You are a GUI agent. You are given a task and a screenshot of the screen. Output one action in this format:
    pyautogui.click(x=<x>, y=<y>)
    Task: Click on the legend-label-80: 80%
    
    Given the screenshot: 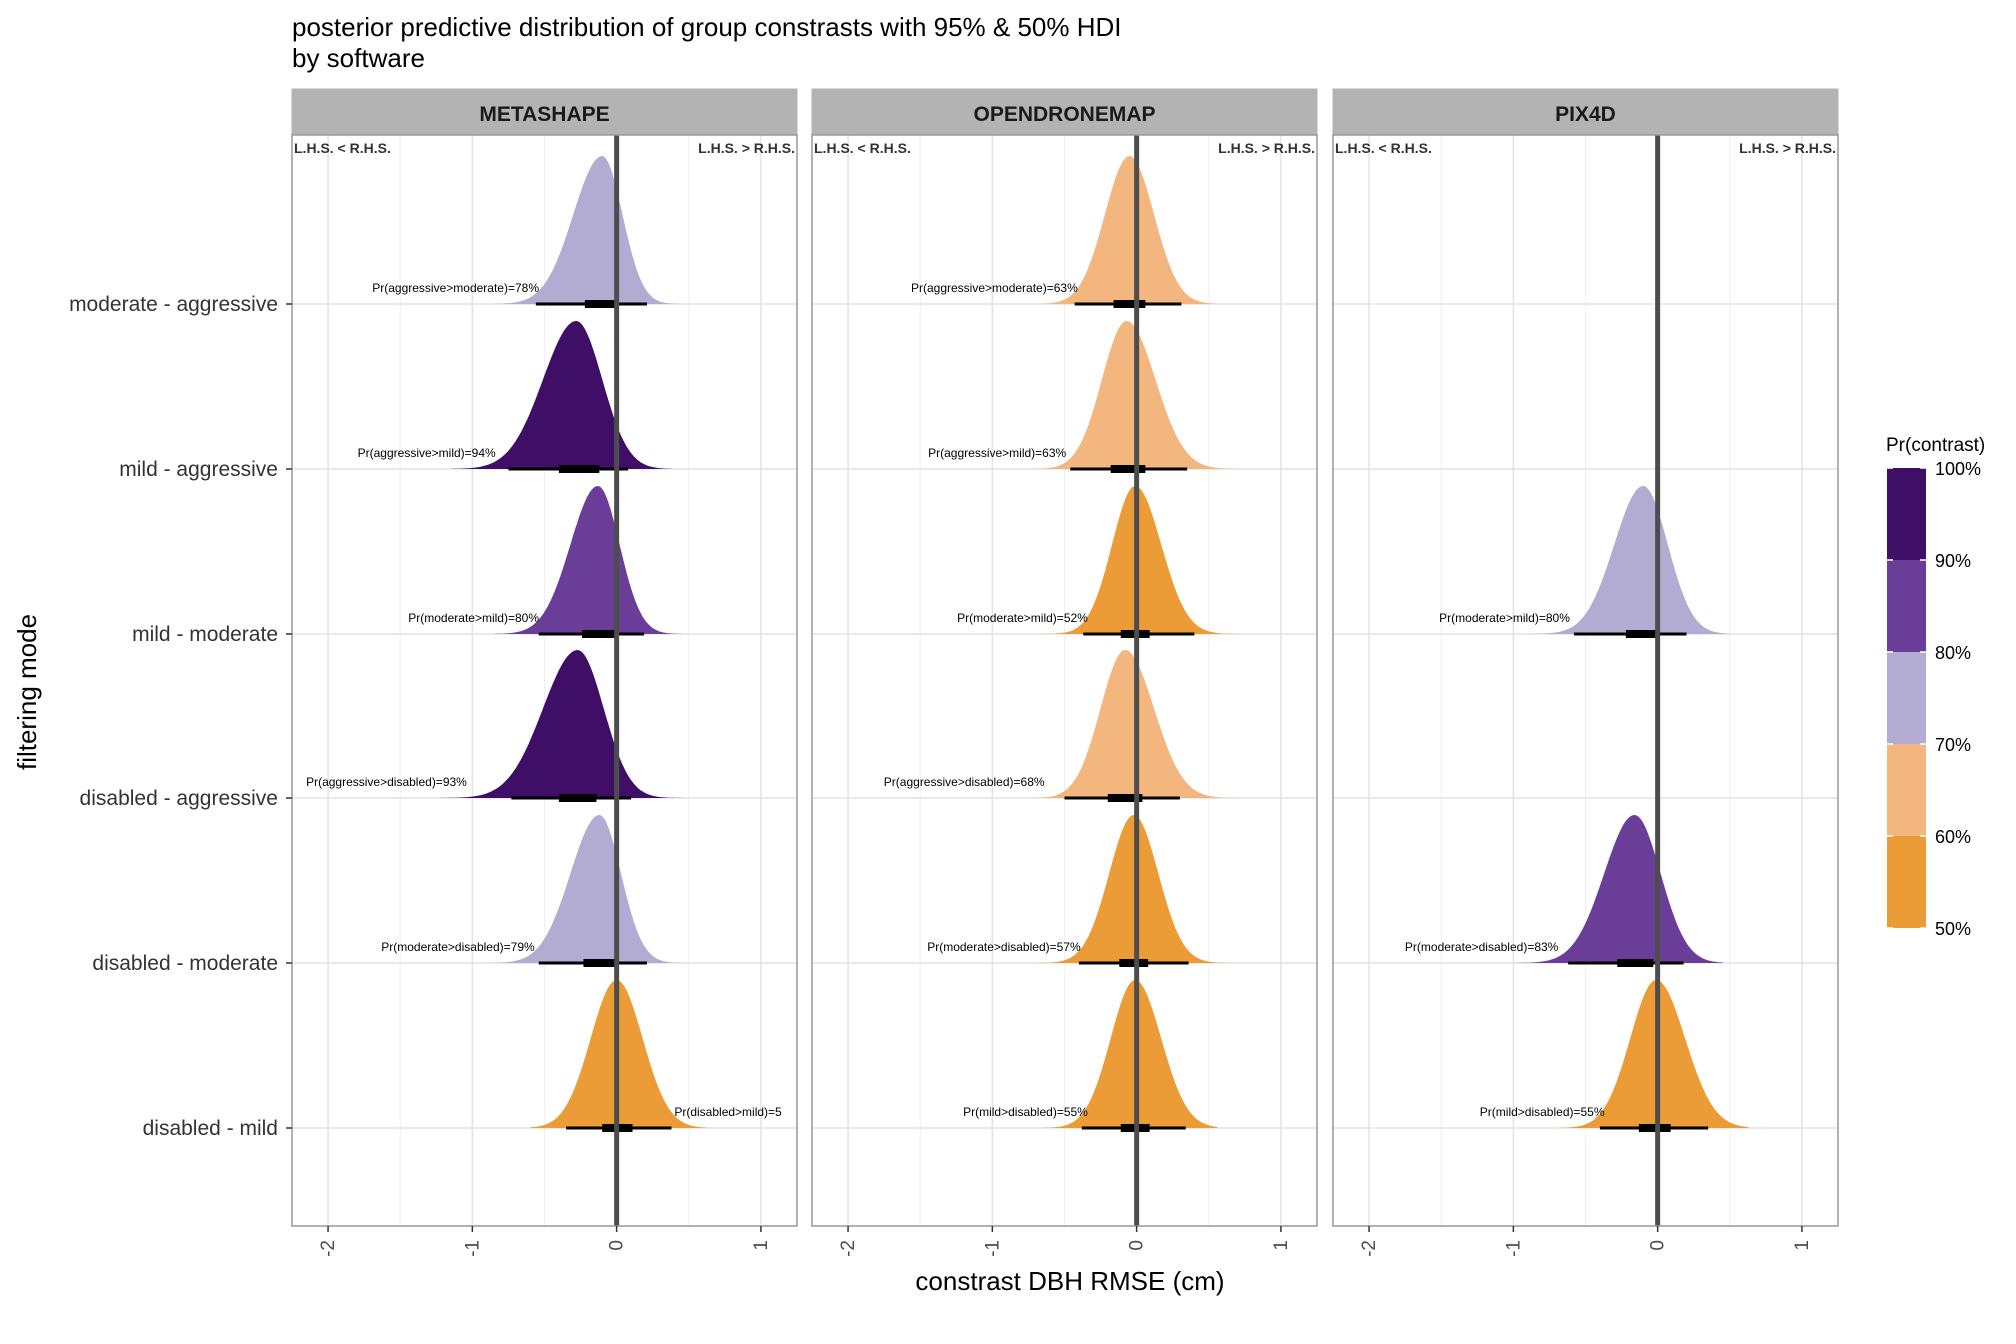 What is the action you would take?
    pyautogui.click(x=1953, y=653)
    